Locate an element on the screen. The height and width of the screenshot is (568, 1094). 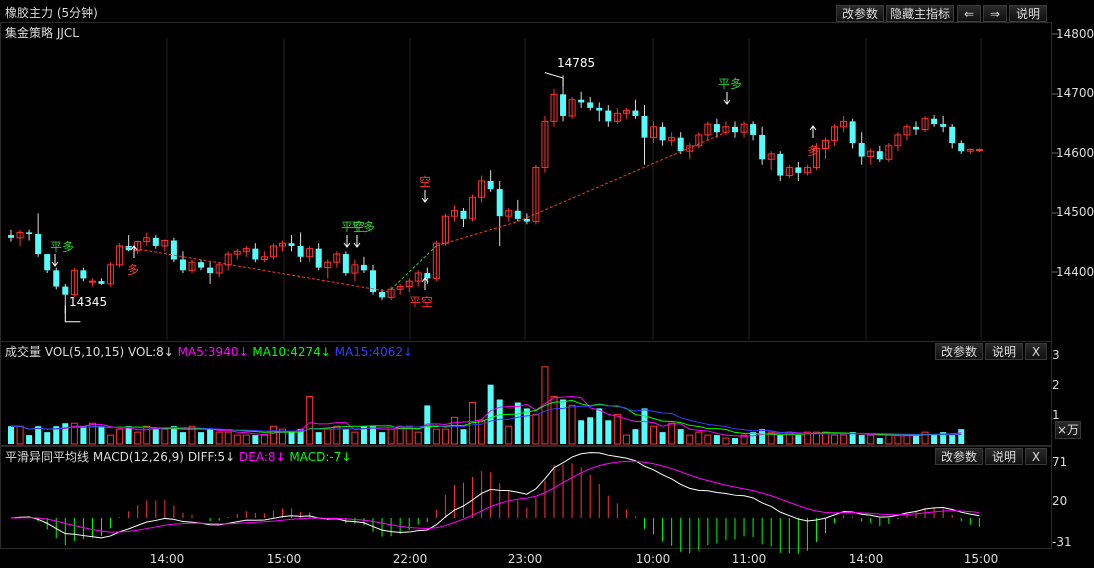
volume-close-button: X is located at coordinates (1036, 351).